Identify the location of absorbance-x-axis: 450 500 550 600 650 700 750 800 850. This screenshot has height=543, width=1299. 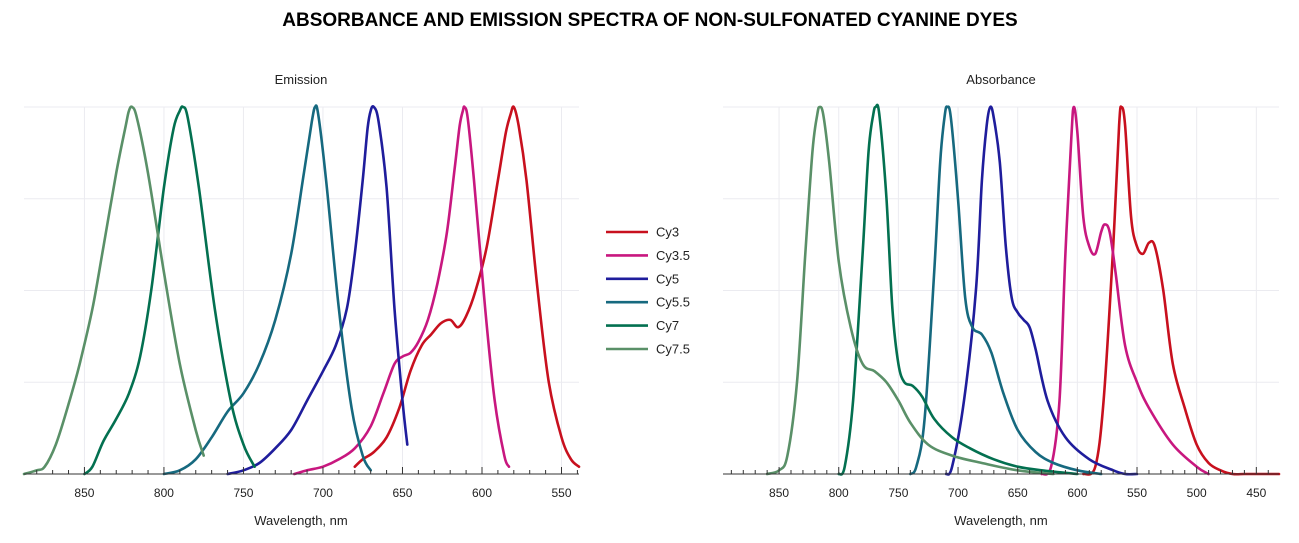
(1001, 483).